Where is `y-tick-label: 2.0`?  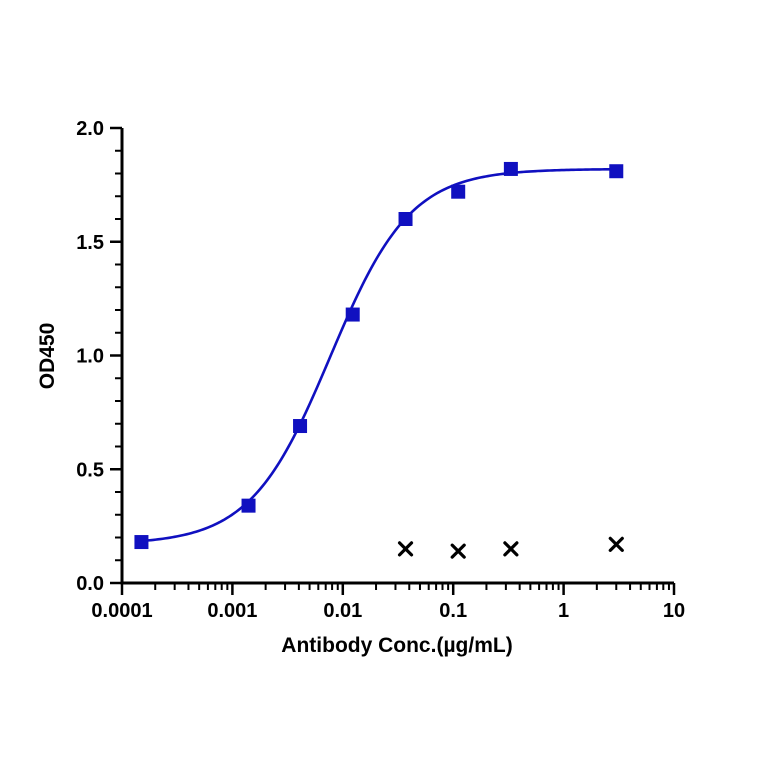 y-tick-label: 2.0 is located at coordinates (90, 129).